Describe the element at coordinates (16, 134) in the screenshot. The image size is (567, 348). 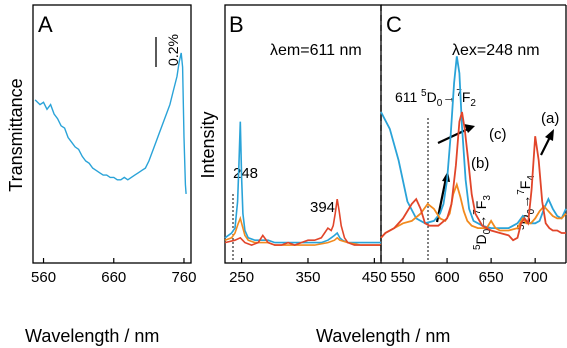
I see `panel-a-y-axis-label: Transmittance` at that location.